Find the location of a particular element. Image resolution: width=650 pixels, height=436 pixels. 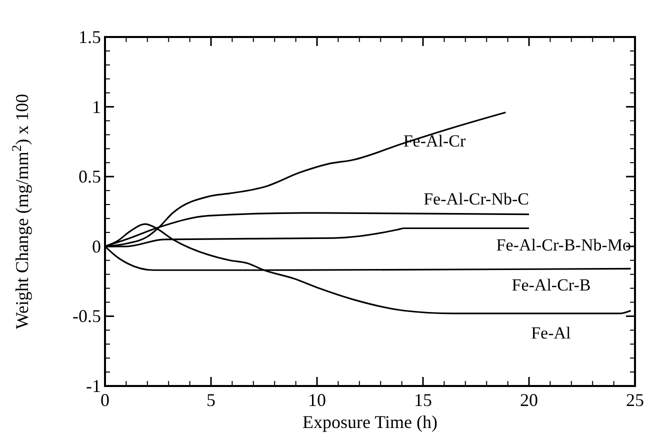

series-label: Fe-Al-Cr-Nb-C is located at coordinates (476, 198).